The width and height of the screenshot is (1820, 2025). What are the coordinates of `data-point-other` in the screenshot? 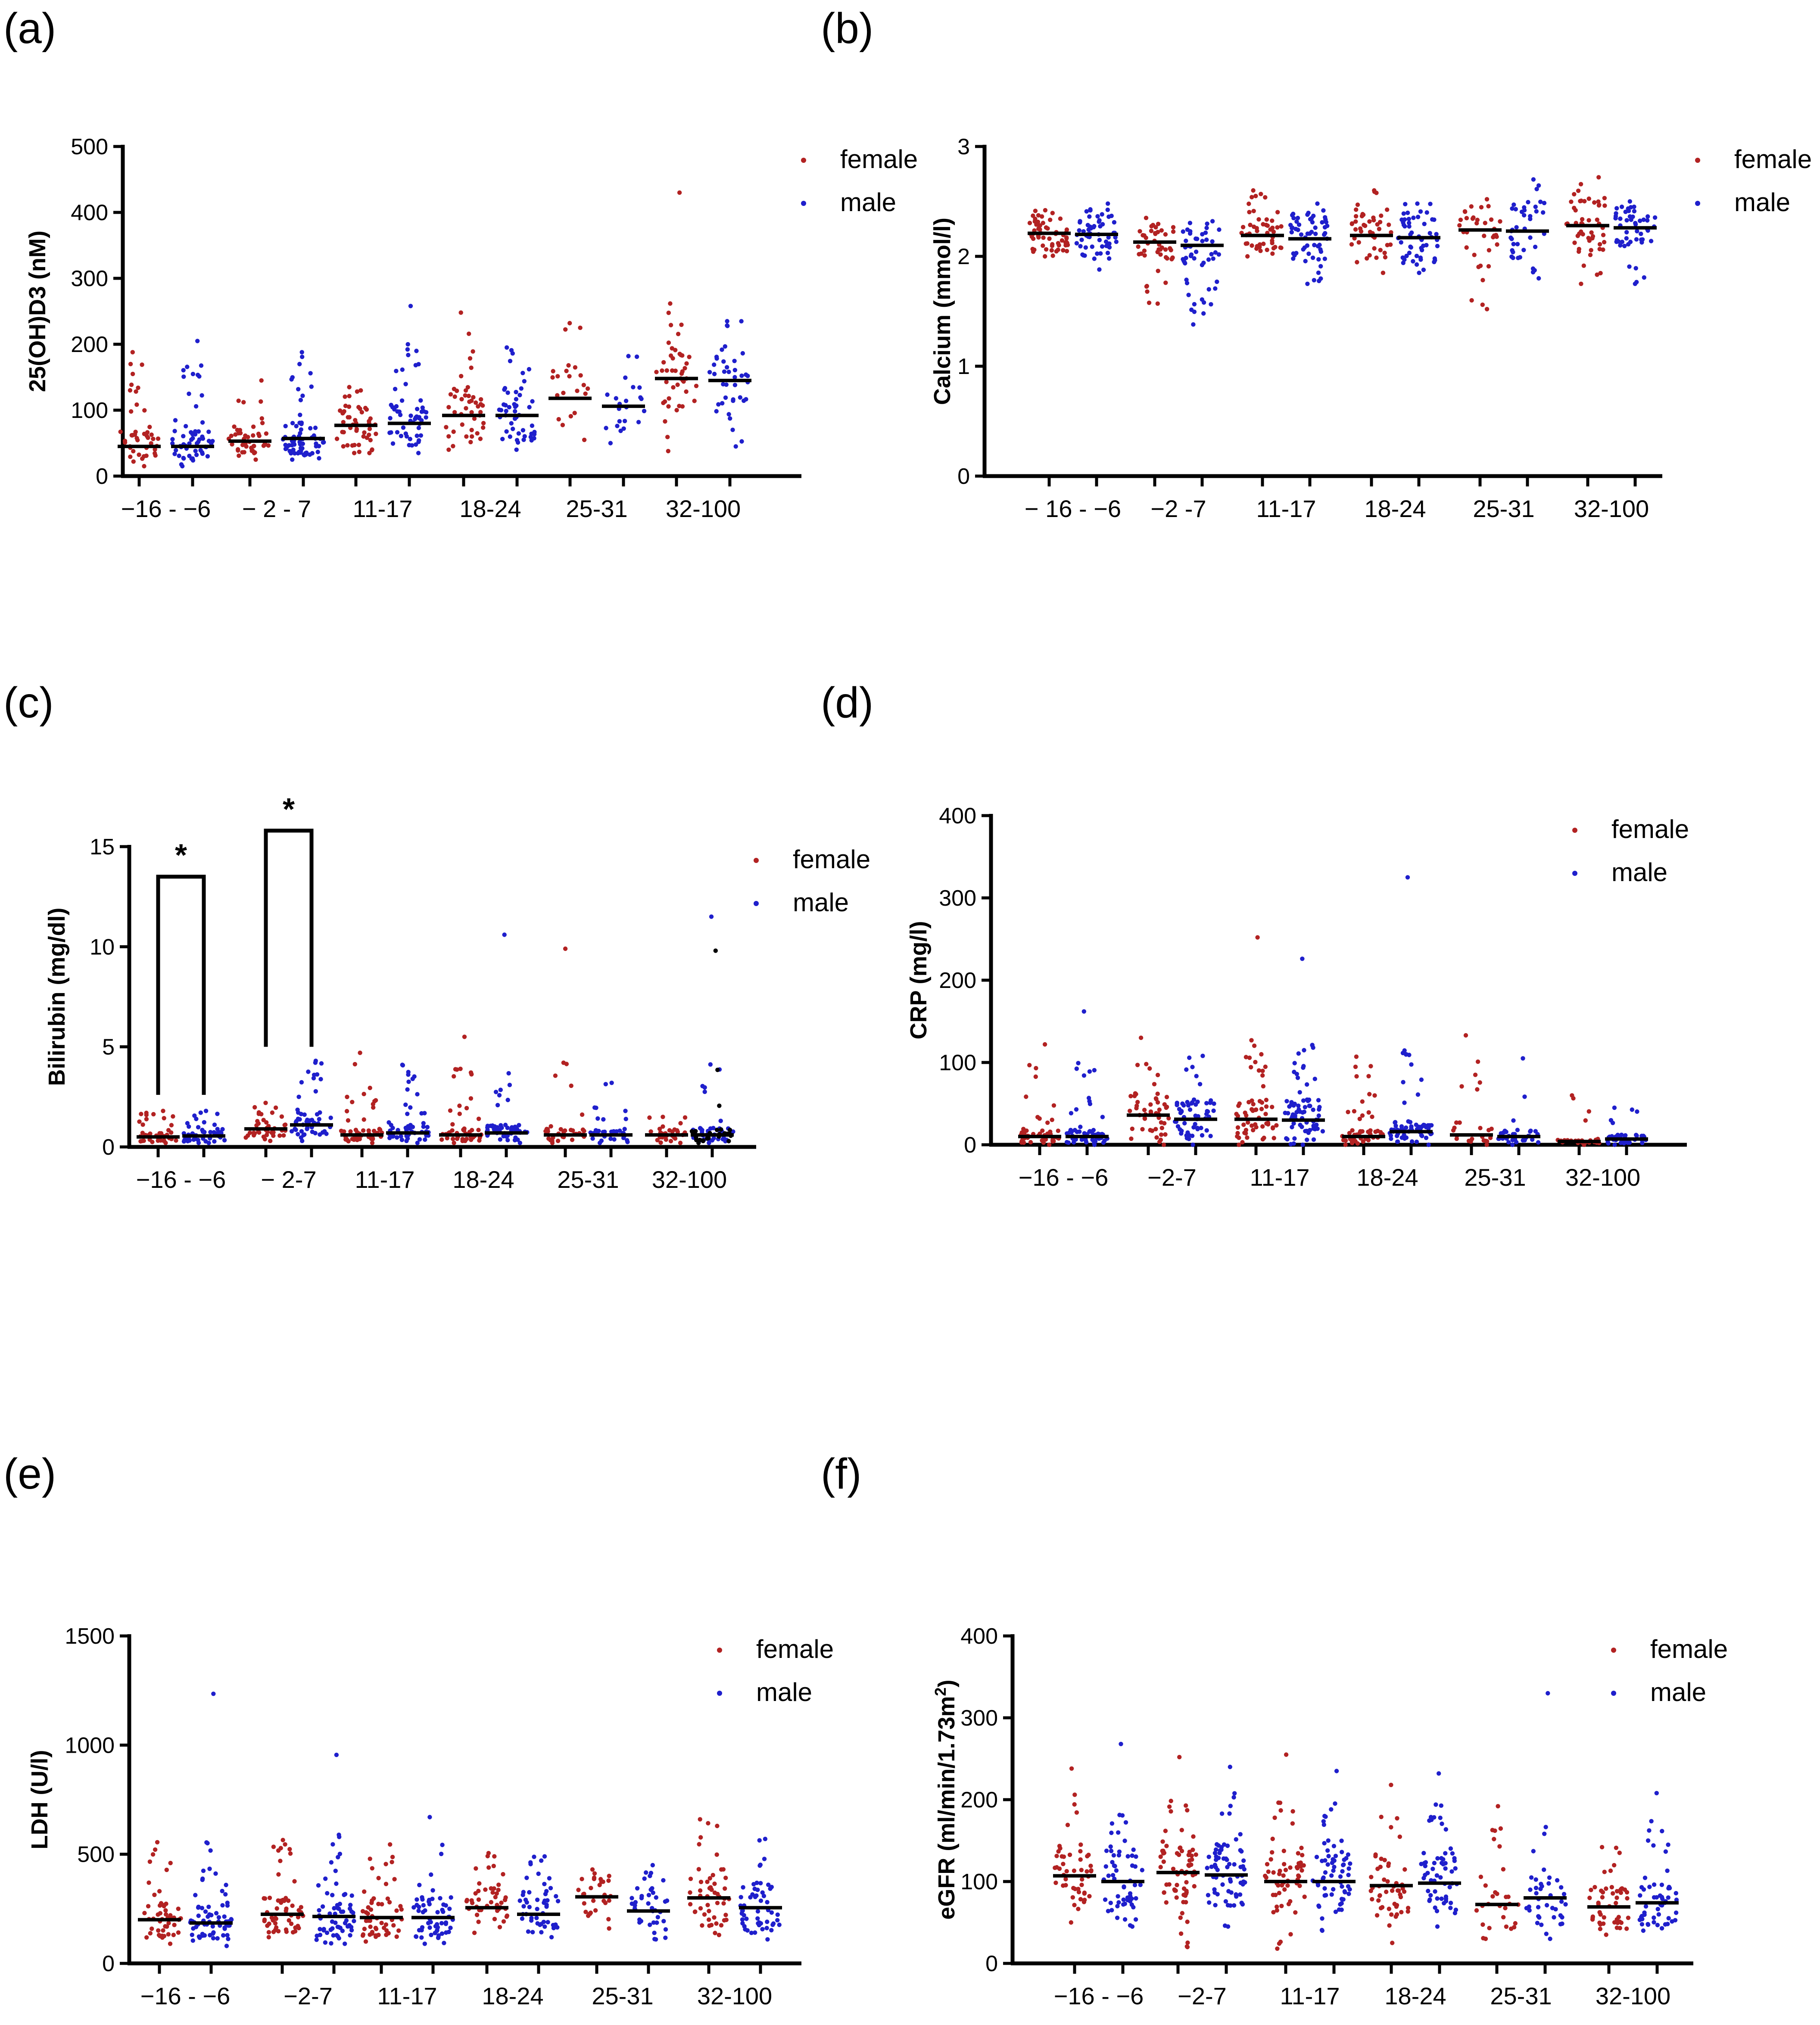 It's located at (715, 950).